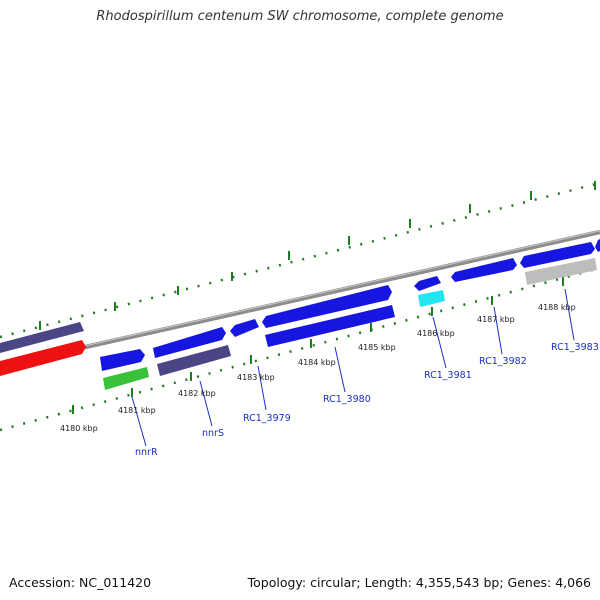  What do you see at coordinates (80, 582) in the screenshot?
I see `accession-text: Accession: NC_011420` at bounding box center [80, 582].